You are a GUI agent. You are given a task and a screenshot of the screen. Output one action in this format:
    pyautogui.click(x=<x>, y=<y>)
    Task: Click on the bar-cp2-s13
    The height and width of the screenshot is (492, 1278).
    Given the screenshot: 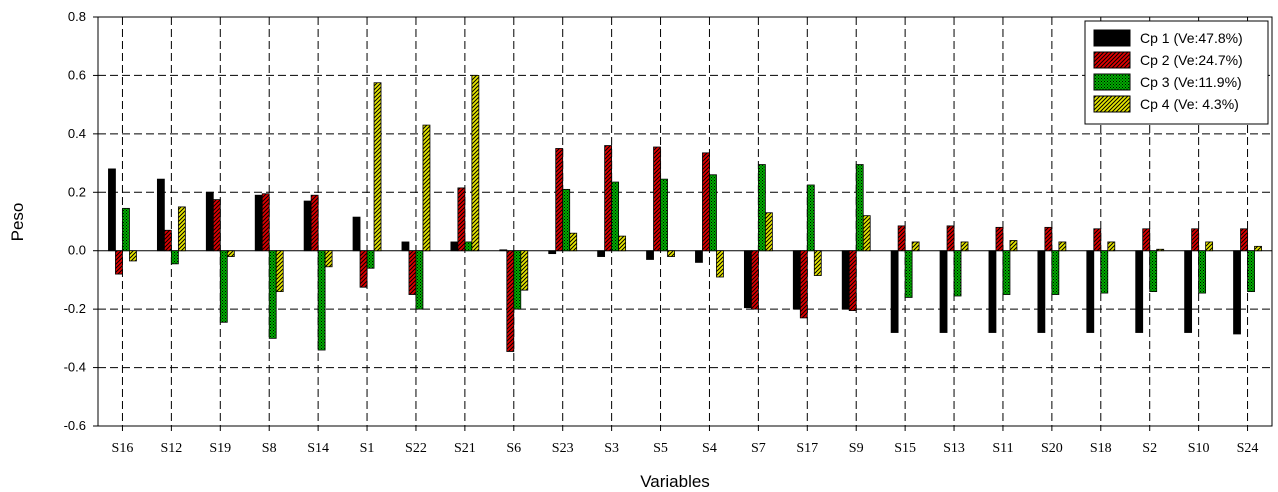 What is the action you would take?
    pyautogui.click(x=950, y=238)
    